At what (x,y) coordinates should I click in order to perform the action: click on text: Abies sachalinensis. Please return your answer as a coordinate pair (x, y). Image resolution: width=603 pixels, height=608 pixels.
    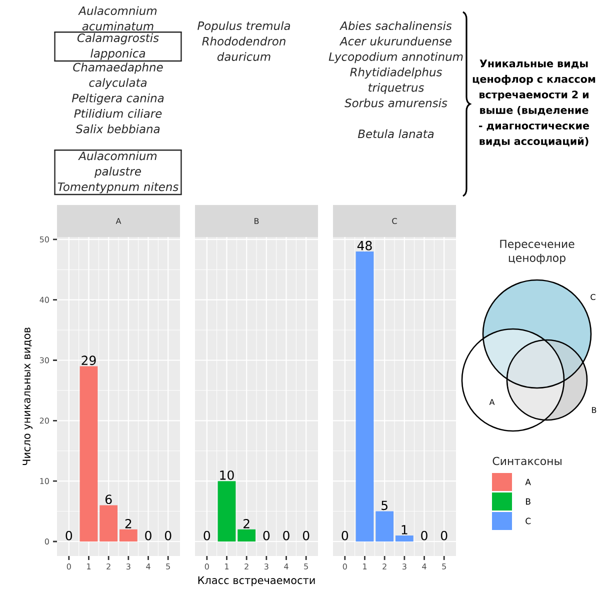
    Looking at the image, I should click on (396, 25).